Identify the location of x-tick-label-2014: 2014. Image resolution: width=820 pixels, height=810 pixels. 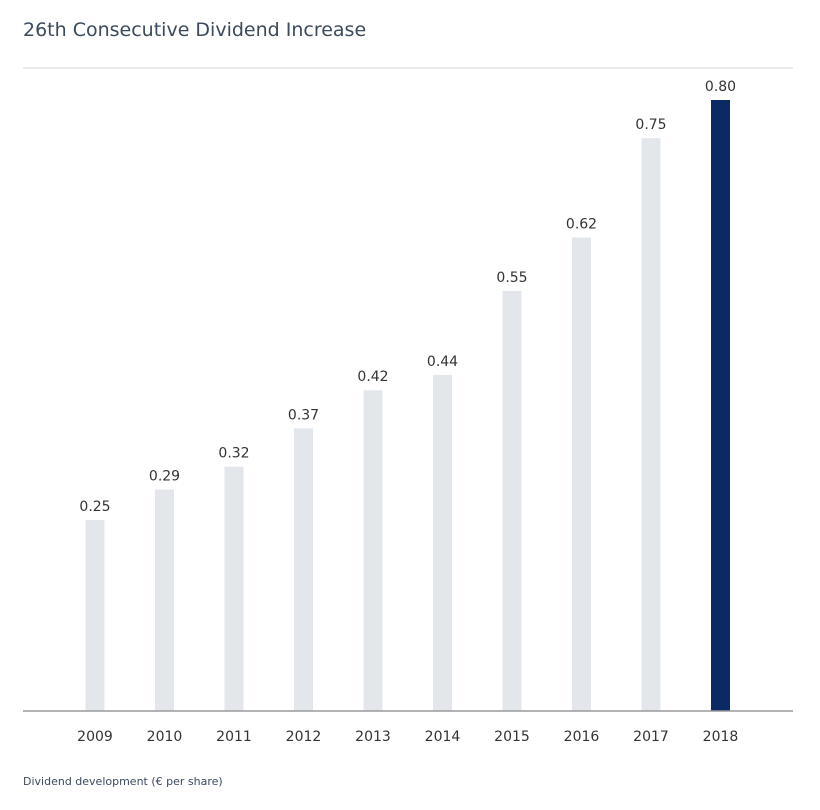
(443, 737).